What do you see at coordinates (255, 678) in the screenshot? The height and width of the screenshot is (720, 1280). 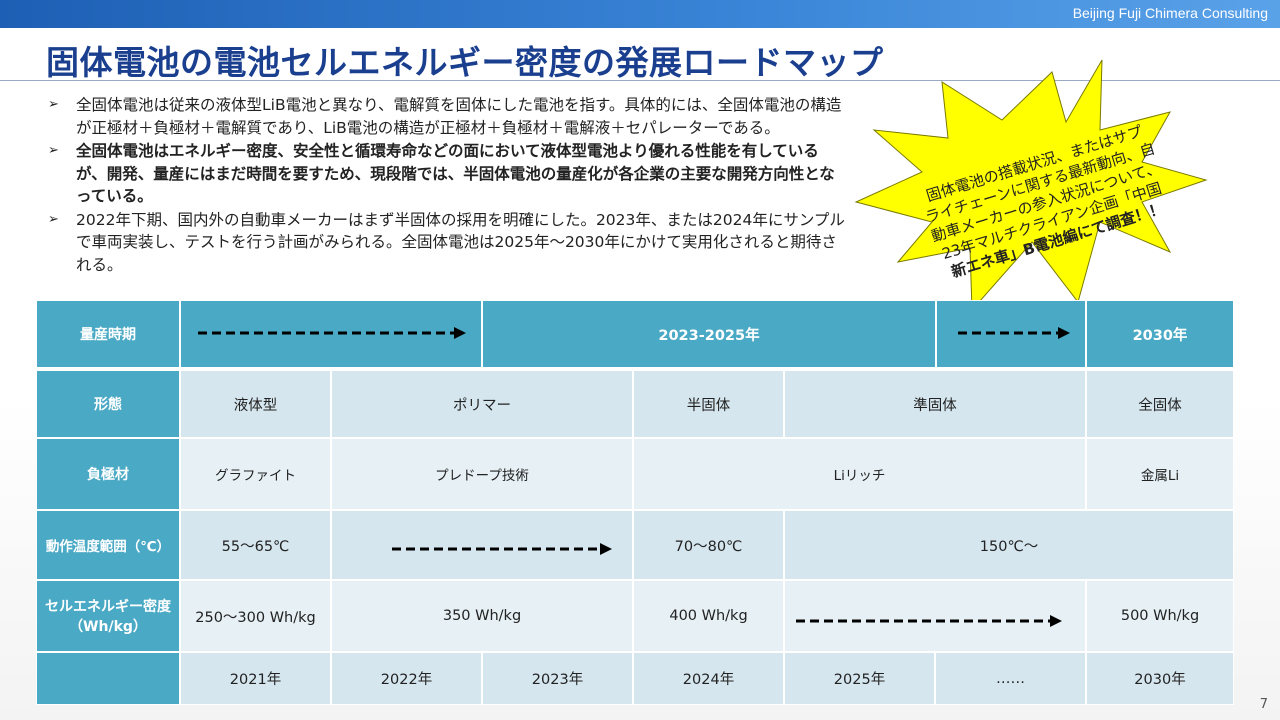 I see `year-cell: 2021年` at bounding box center [255, 678].